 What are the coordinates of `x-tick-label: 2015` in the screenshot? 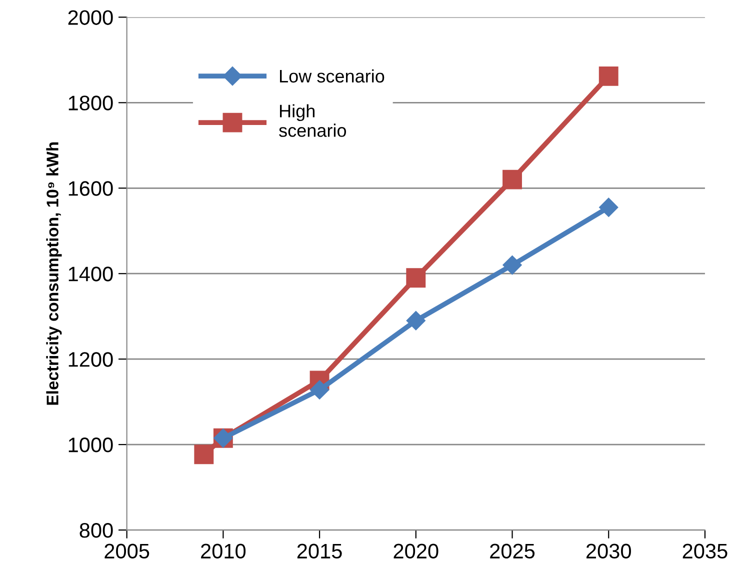 It's located at (319, 551).